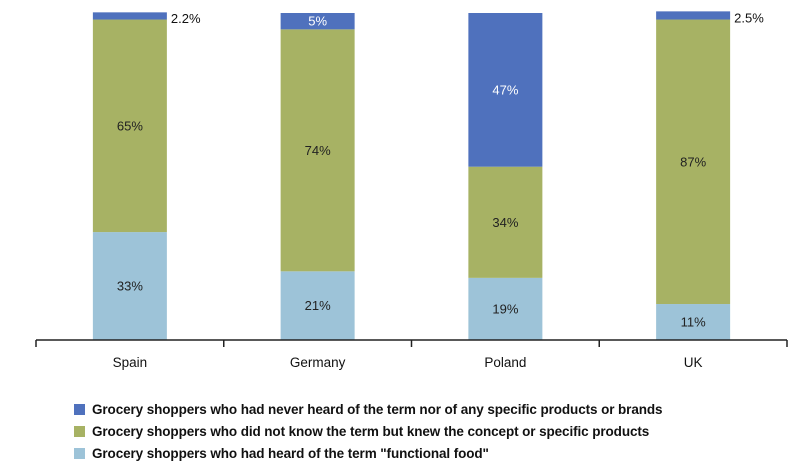  I want to click on category-label-uk: UK, so click(693, 362).